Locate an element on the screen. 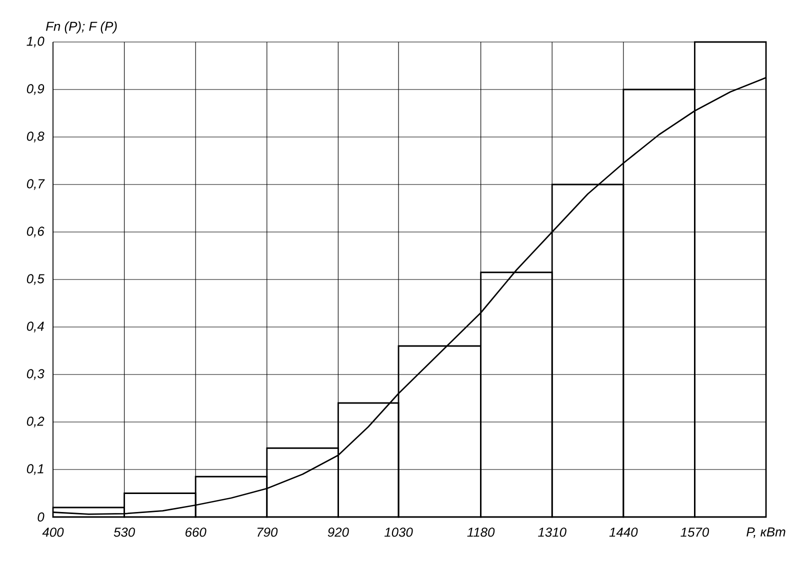 The width and height of the screenshot is (806, 561). x-tick-label: 1310 is located at coordinates (552, 532).